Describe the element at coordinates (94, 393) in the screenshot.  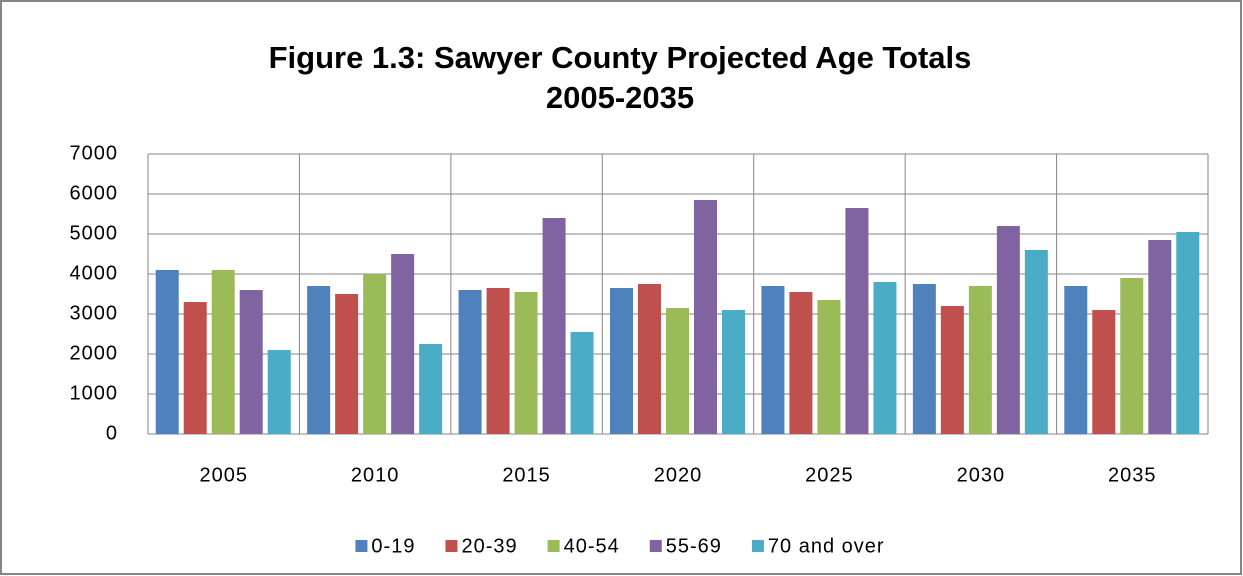
I see `y-tick-label: 1000` at that location.